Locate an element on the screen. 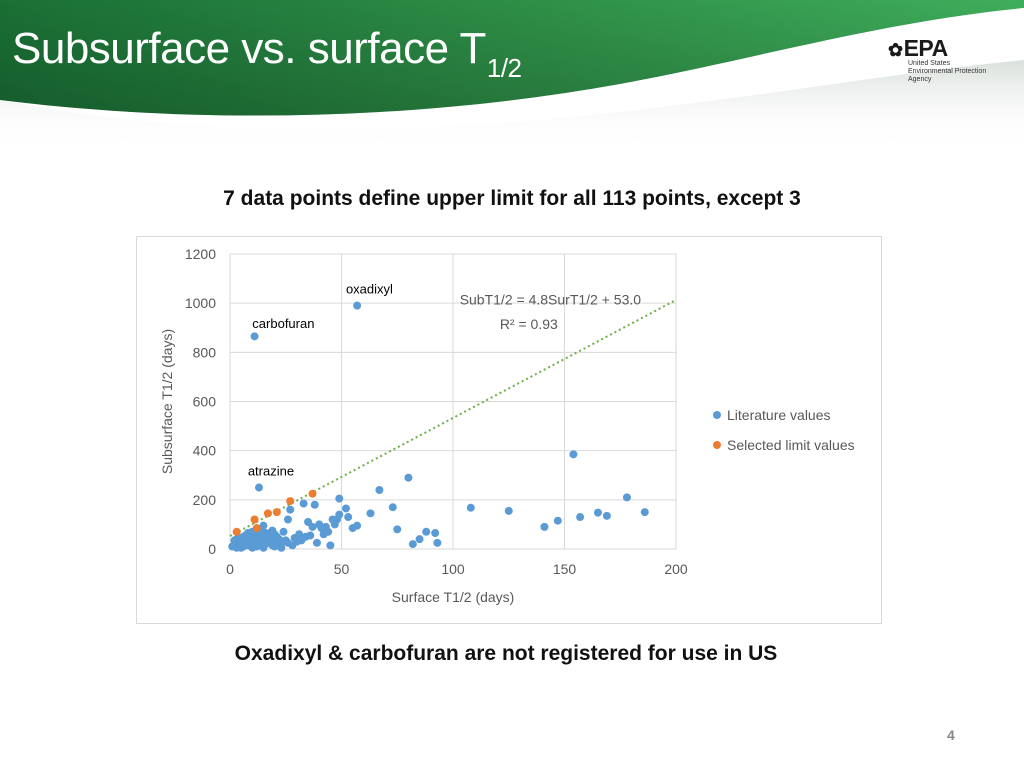  legend-label-1: Selected limit values is located at coordinates (791, 445).